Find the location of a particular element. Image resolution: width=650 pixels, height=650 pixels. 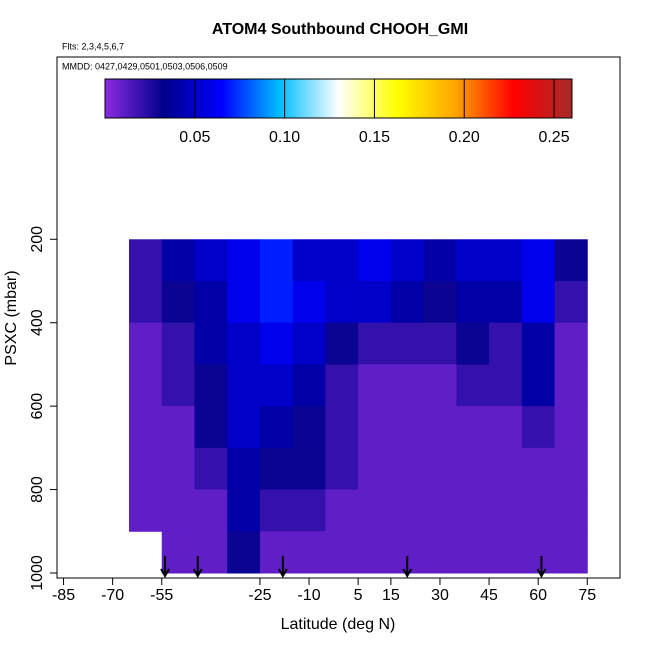

colorbar is located at coordinates (338, 98).